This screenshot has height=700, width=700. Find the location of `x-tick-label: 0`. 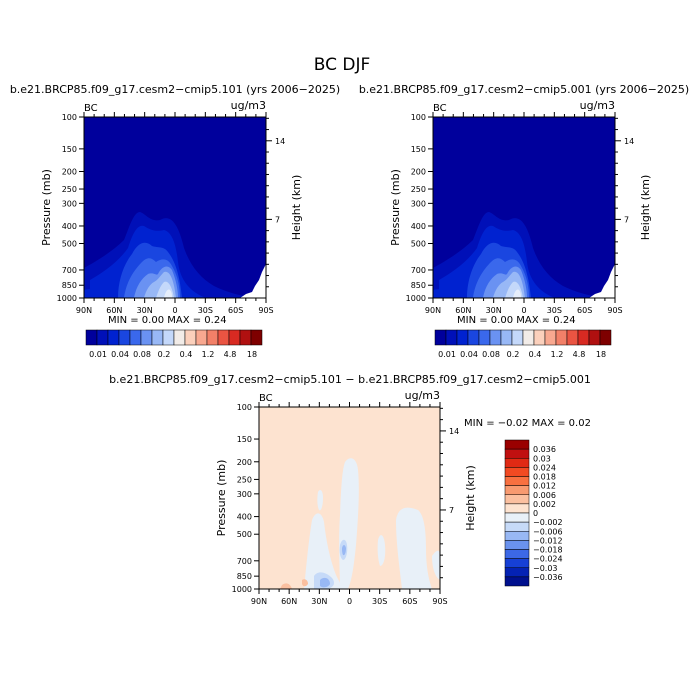

x-tick-label: 0 is located at coordinates (174, 310).